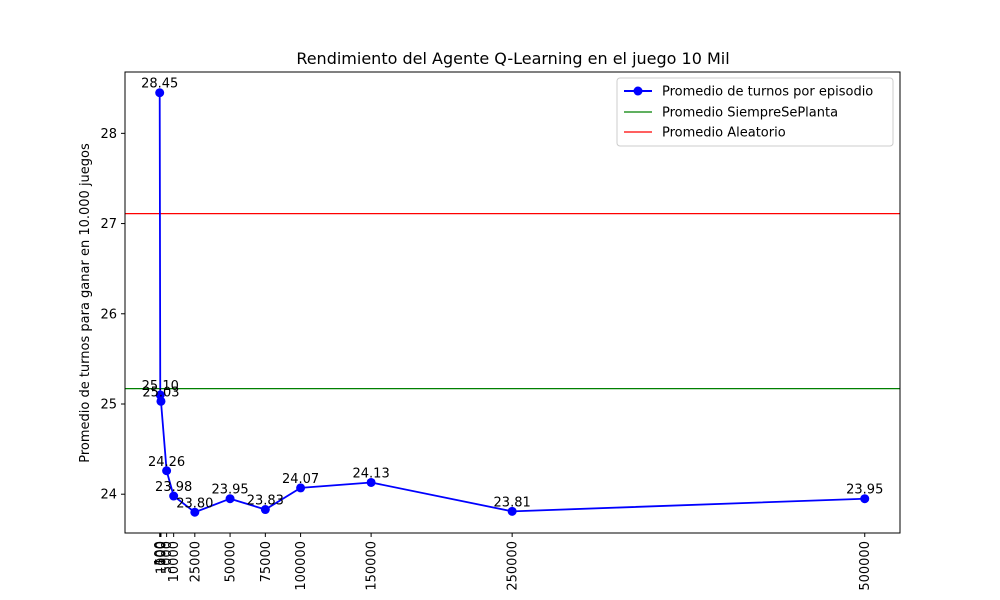 The width and height of the screenshot is (1000, 600). Describe the element at coordinates (160, 392) in the screenshot. I see `data-label: 25.03` at that location.